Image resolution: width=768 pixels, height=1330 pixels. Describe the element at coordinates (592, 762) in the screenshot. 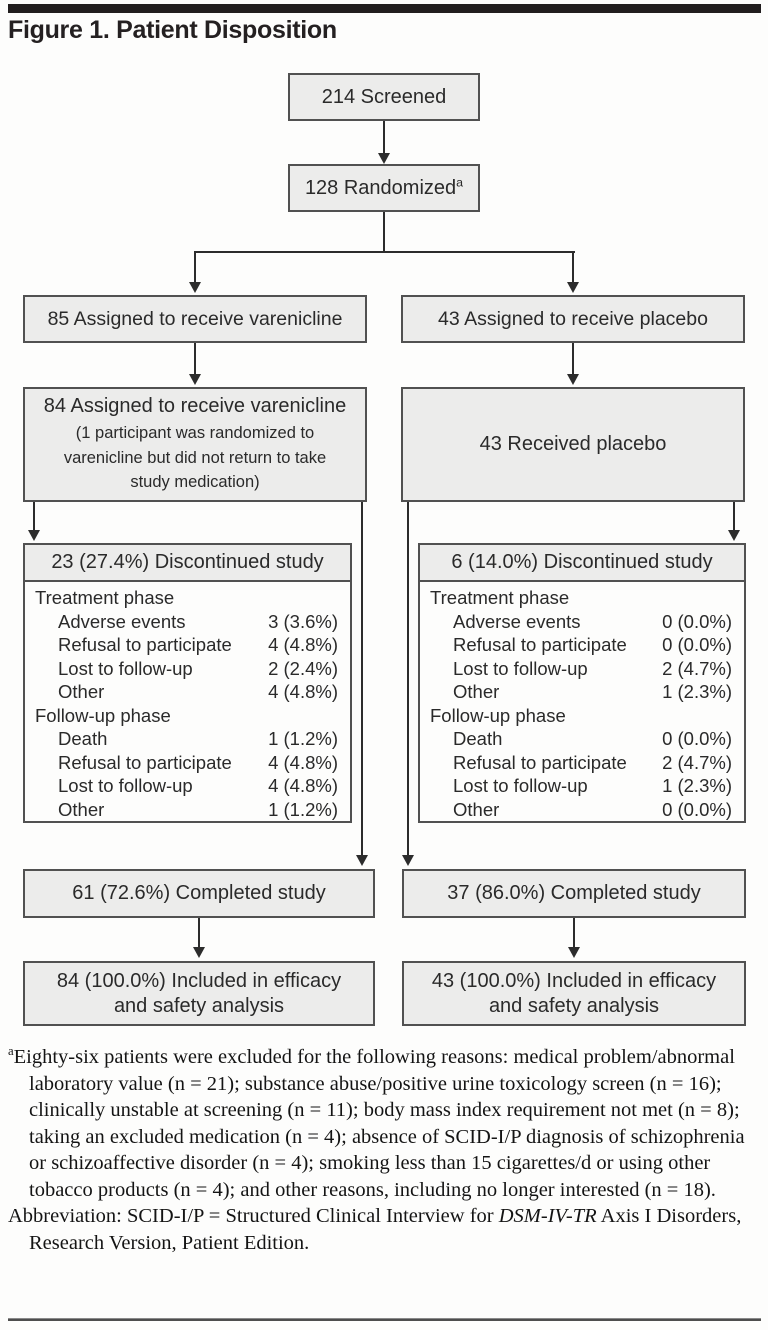

I see `list-row: Refusal to participate 2 (4.7%)` at that location.